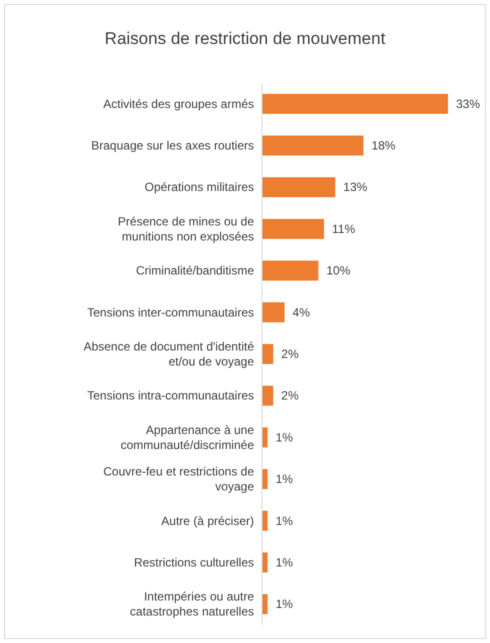 Image resolution: width=490 pixels, height=643 pixels. What do you see at coordinates (187, 437) in the screenshot?
I see `y-tick-label: Appartenance à une communauté/discriminée` at bounding box center [187, 437].